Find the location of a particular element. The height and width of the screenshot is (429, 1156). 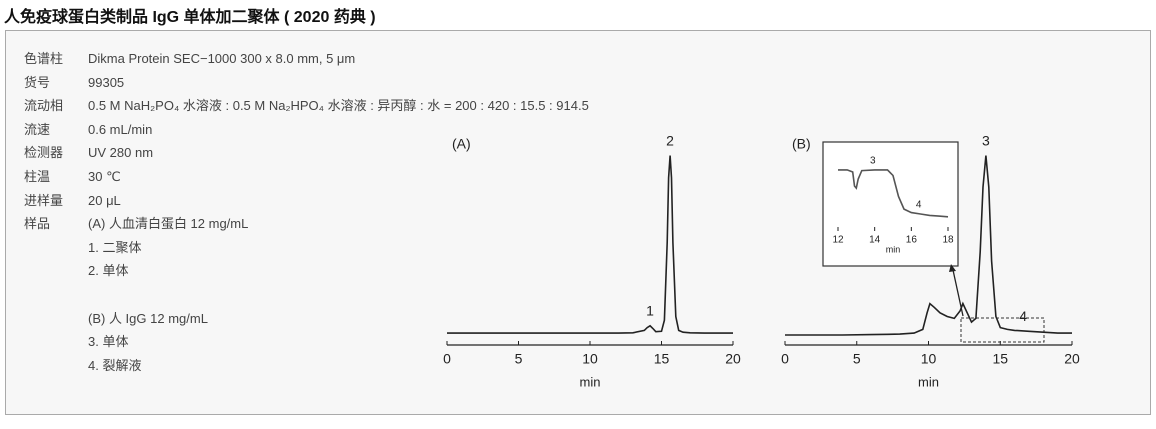

condition-label: 货号 is located at coordinates (37, 82).